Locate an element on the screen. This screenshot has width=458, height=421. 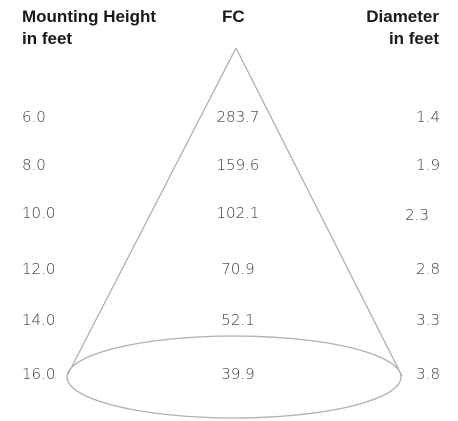
fc-value: 102.1 is located at coordinates (238, 213).